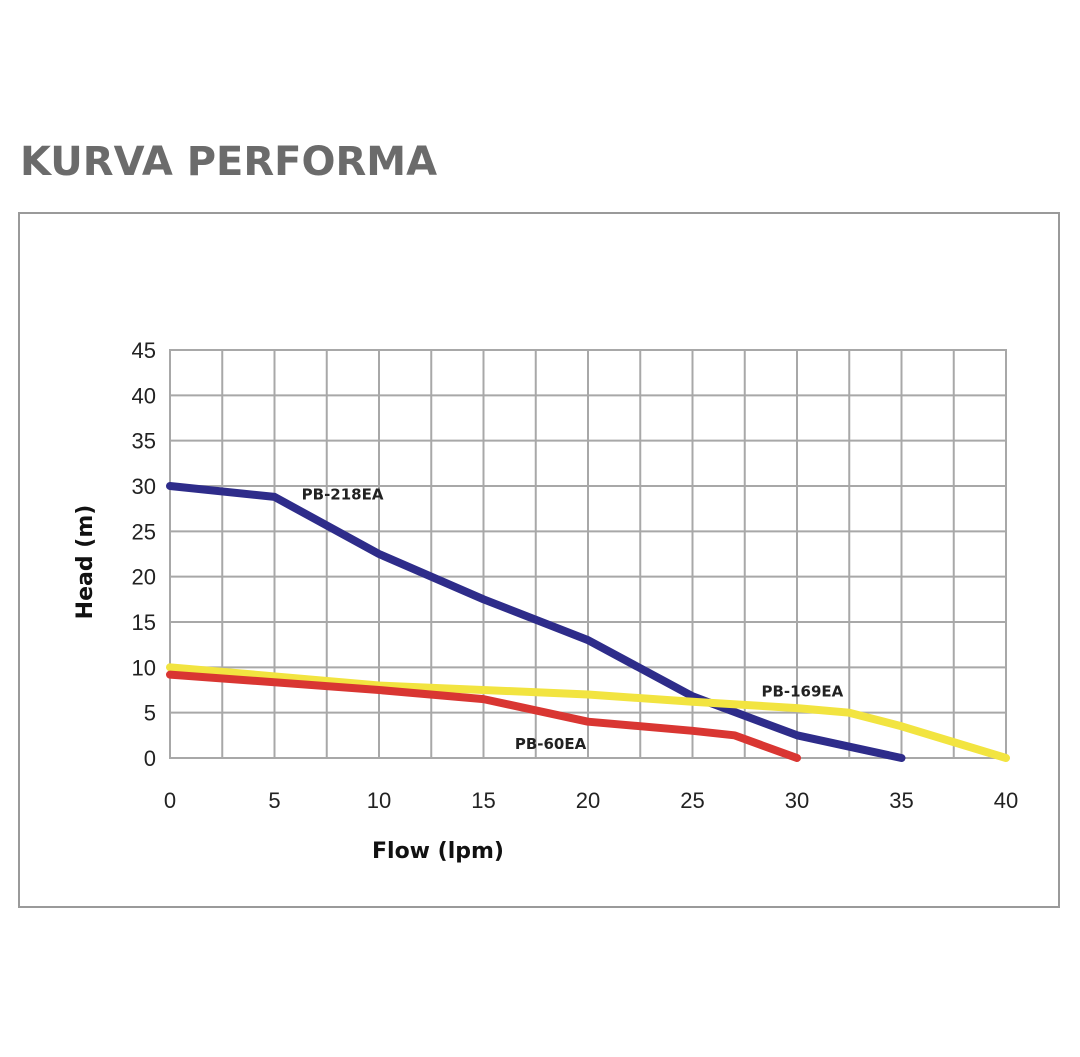 This screenshot has width=1080, height=1057. What do you see at coordinates (692, 800) in the screenshot?
I see `x-tick-label: 25` at bounding box center [692, 800].